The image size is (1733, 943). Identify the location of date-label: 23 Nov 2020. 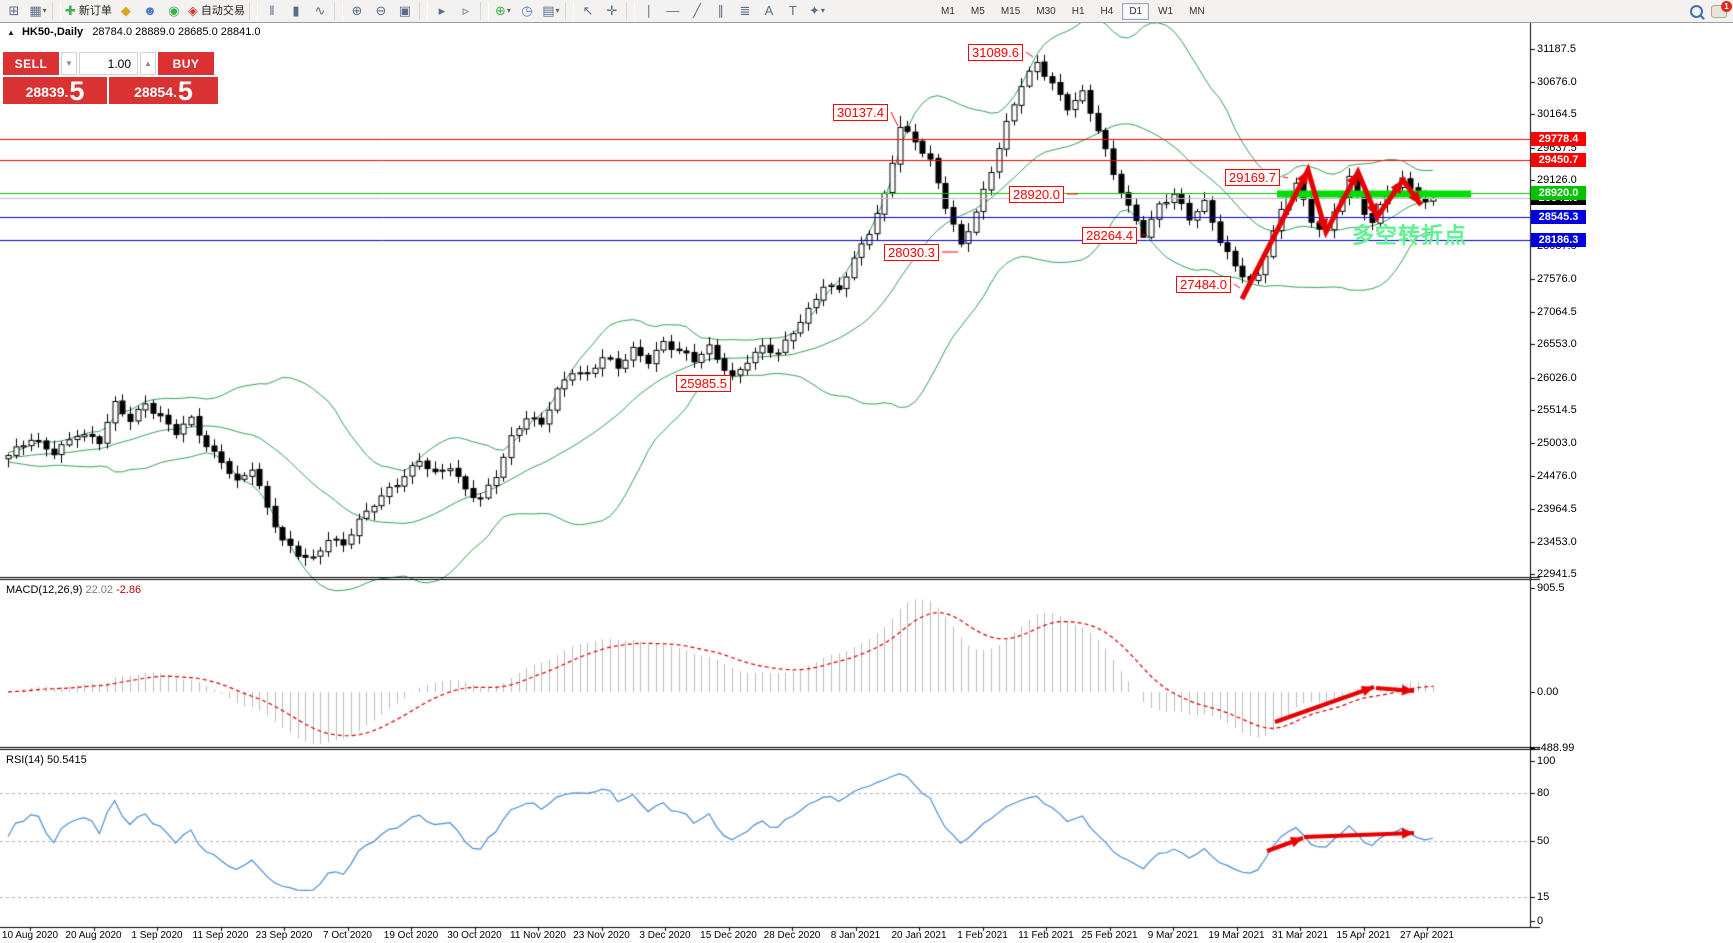
(601, 935).